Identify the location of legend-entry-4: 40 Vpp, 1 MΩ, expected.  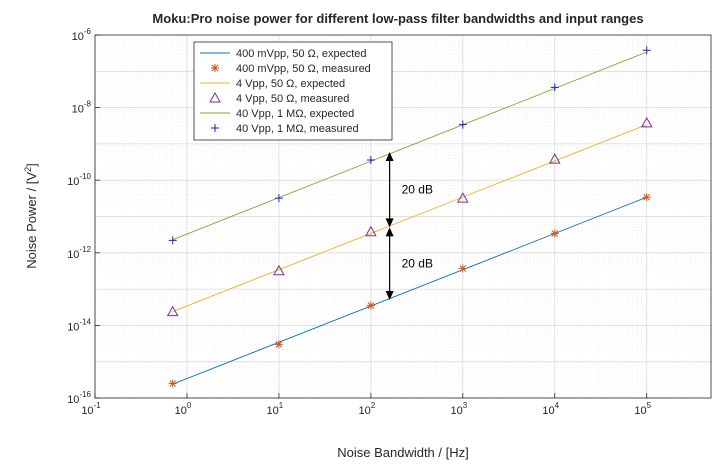
(277, 114).